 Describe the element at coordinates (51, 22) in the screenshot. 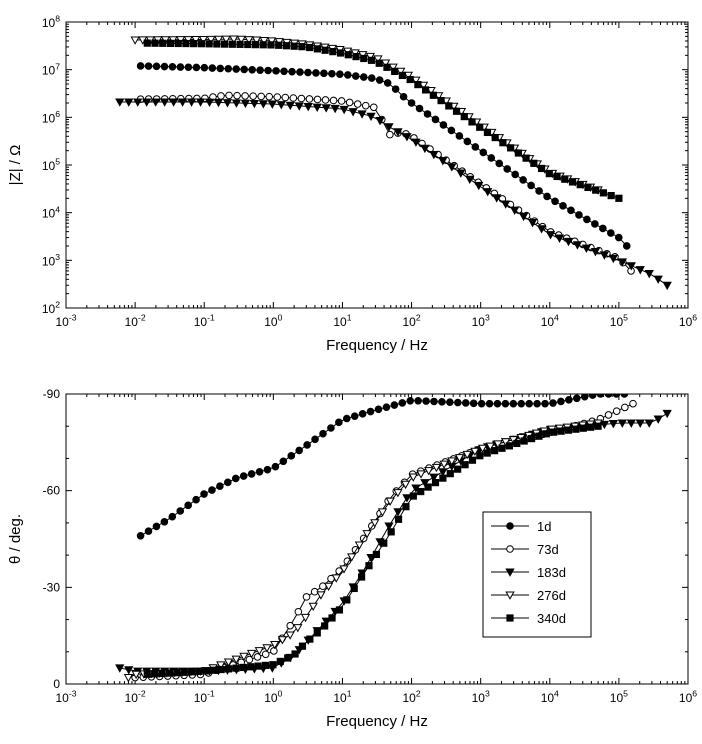

I see `y-tick-label: 108` at that location.